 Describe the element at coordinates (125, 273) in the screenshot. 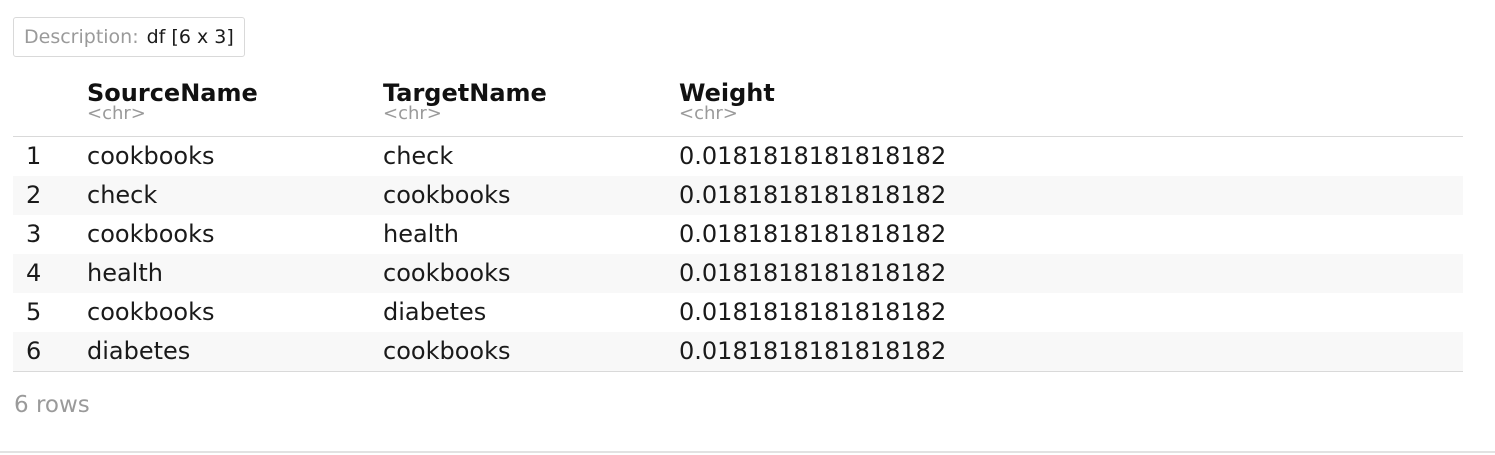

I see `cell-sourcename: health` at that location.